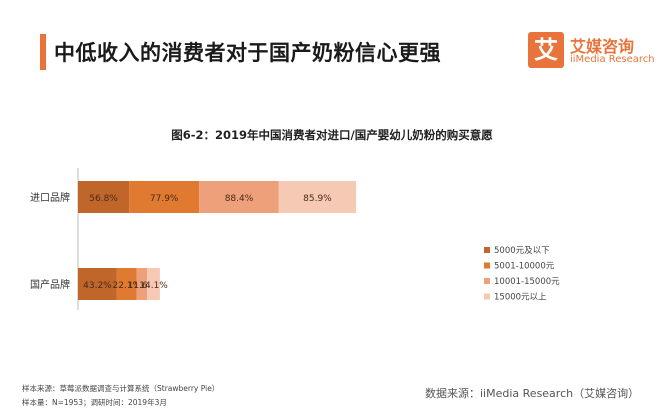 This screenshot has height=411, width=665. What do you see at coordinates (546, 50) in the screenshot?
I see `logo-mark-icon: 艾` at bounding box center [546, 50].